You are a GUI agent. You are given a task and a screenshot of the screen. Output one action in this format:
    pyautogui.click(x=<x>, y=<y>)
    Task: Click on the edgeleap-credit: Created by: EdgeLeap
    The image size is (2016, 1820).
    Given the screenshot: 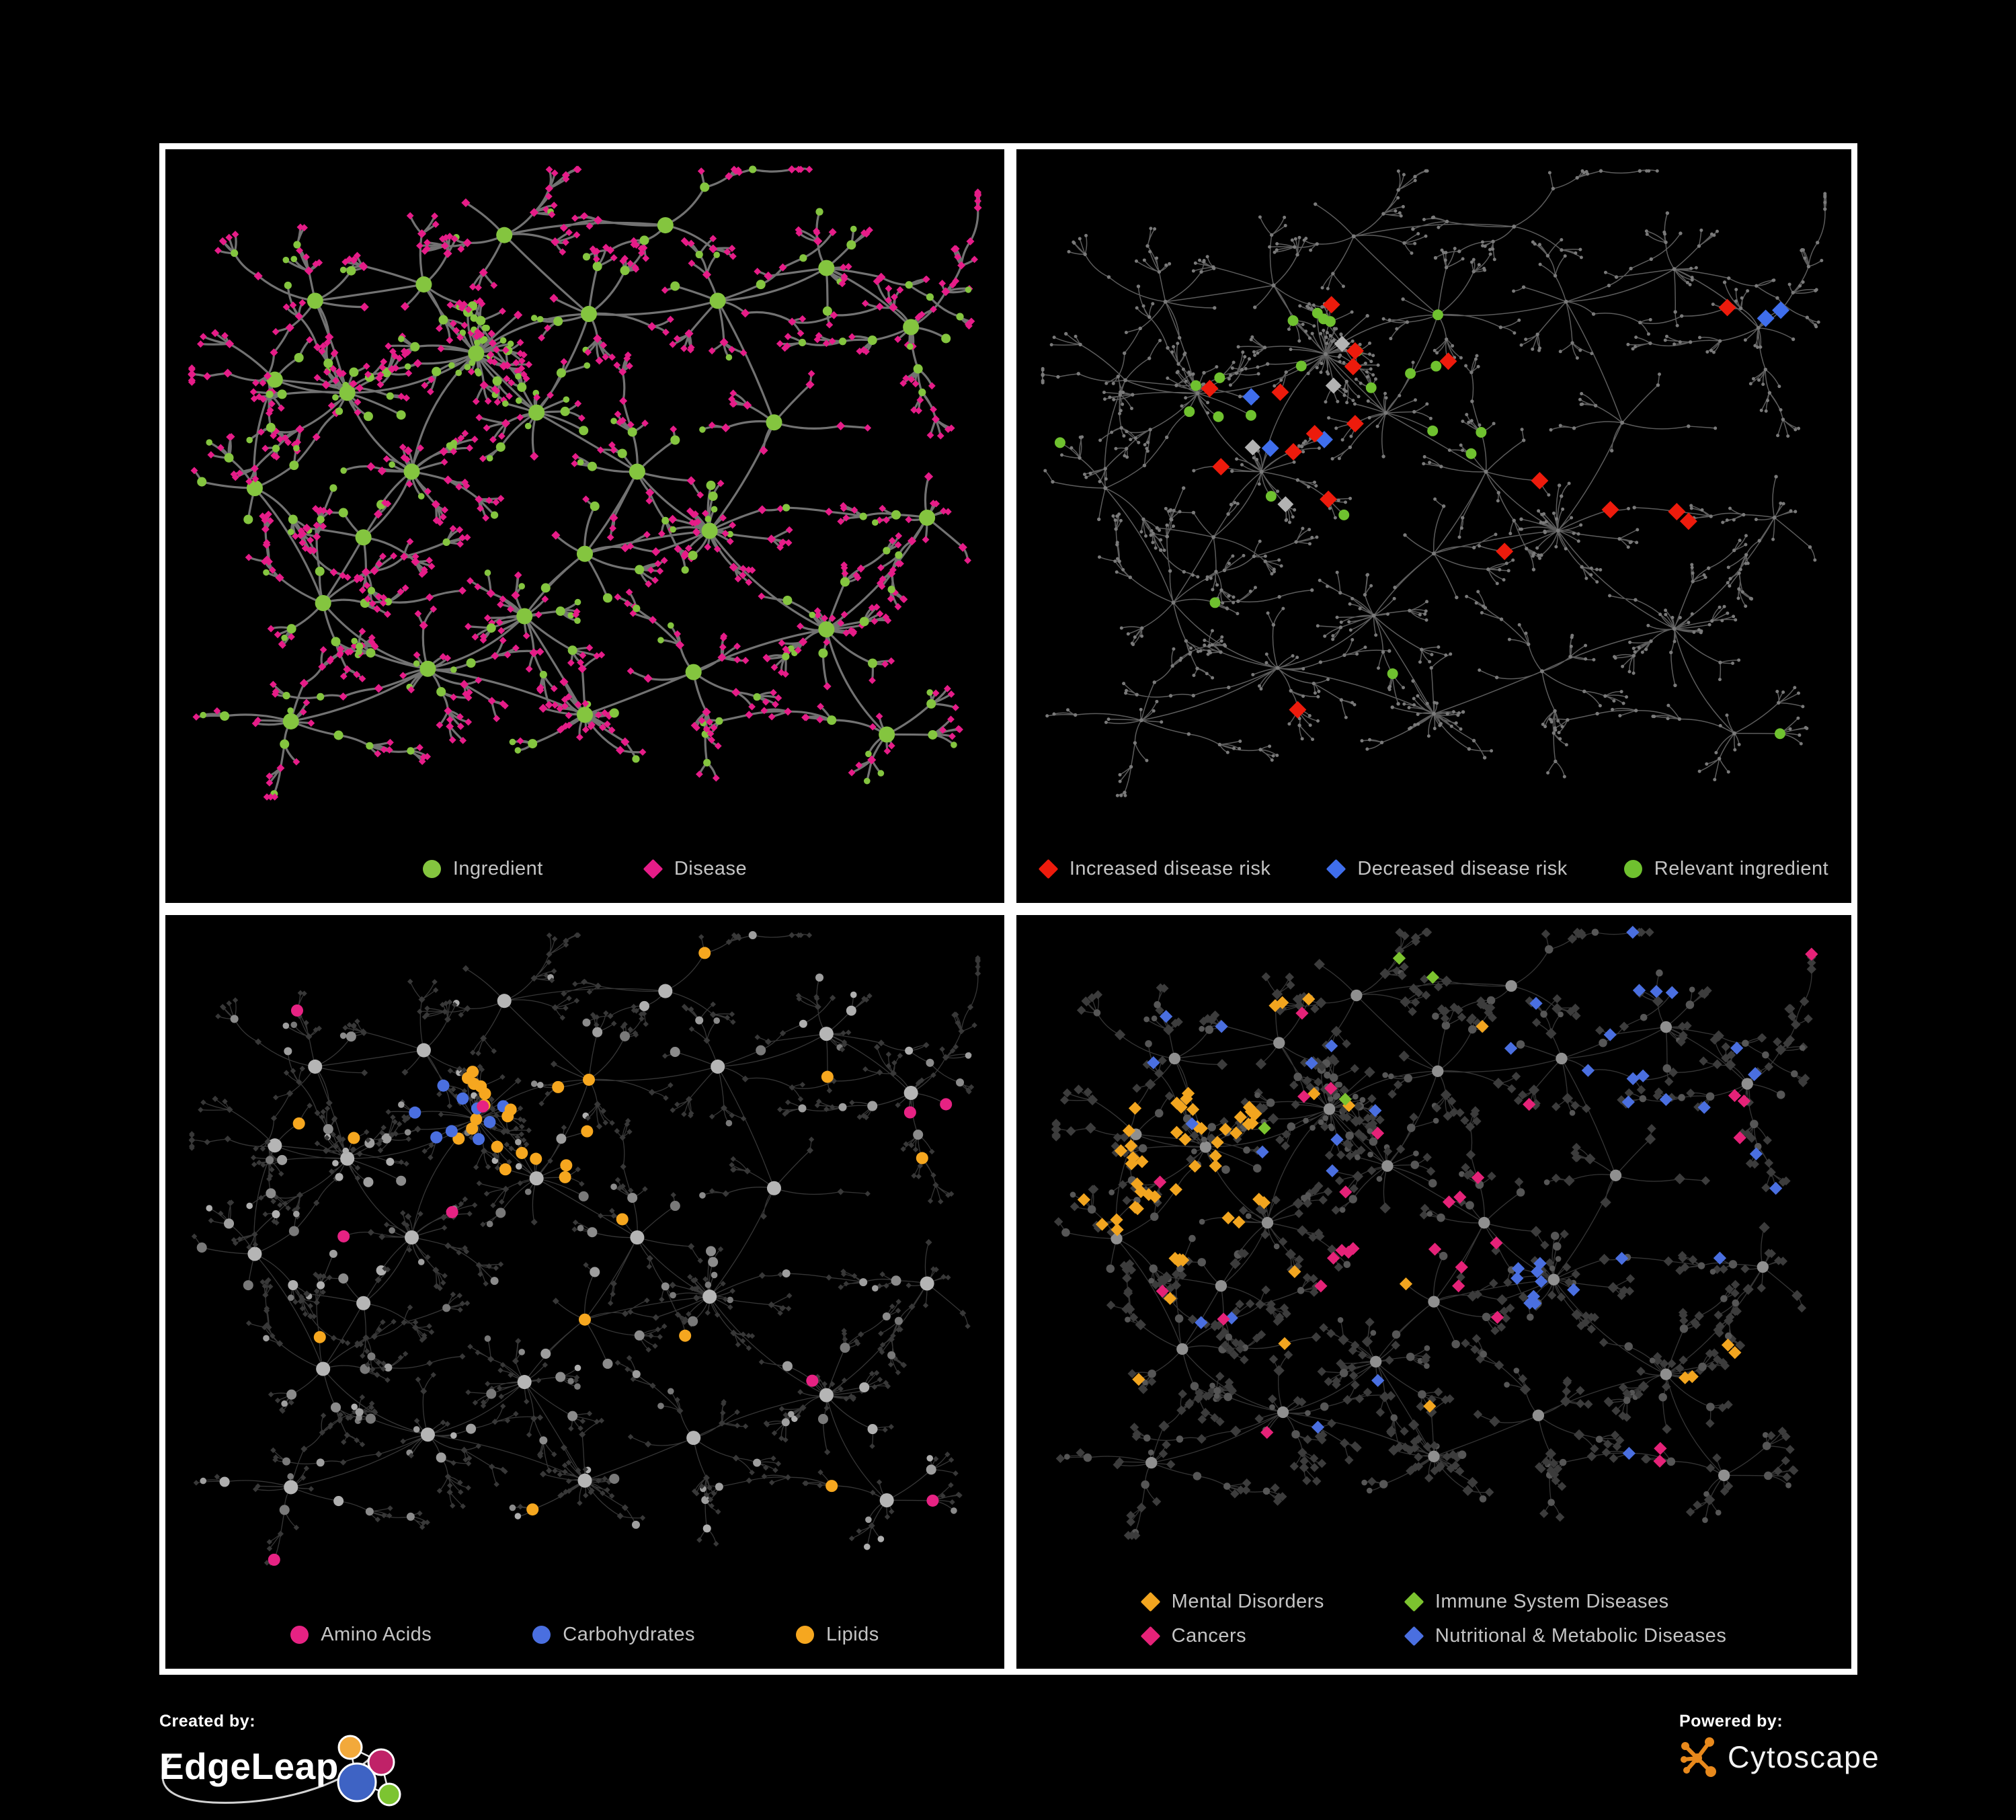 What is the action you would take?
    pyautogui.click(x=347, y=1760)
    